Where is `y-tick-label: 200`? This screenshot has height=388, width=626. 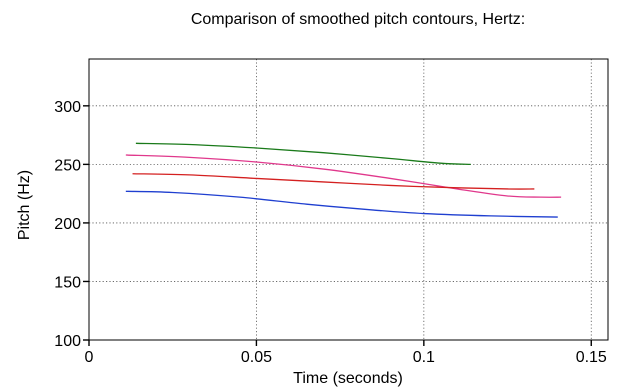 y-tick-label: 200 is located at coordinates (67, 224).